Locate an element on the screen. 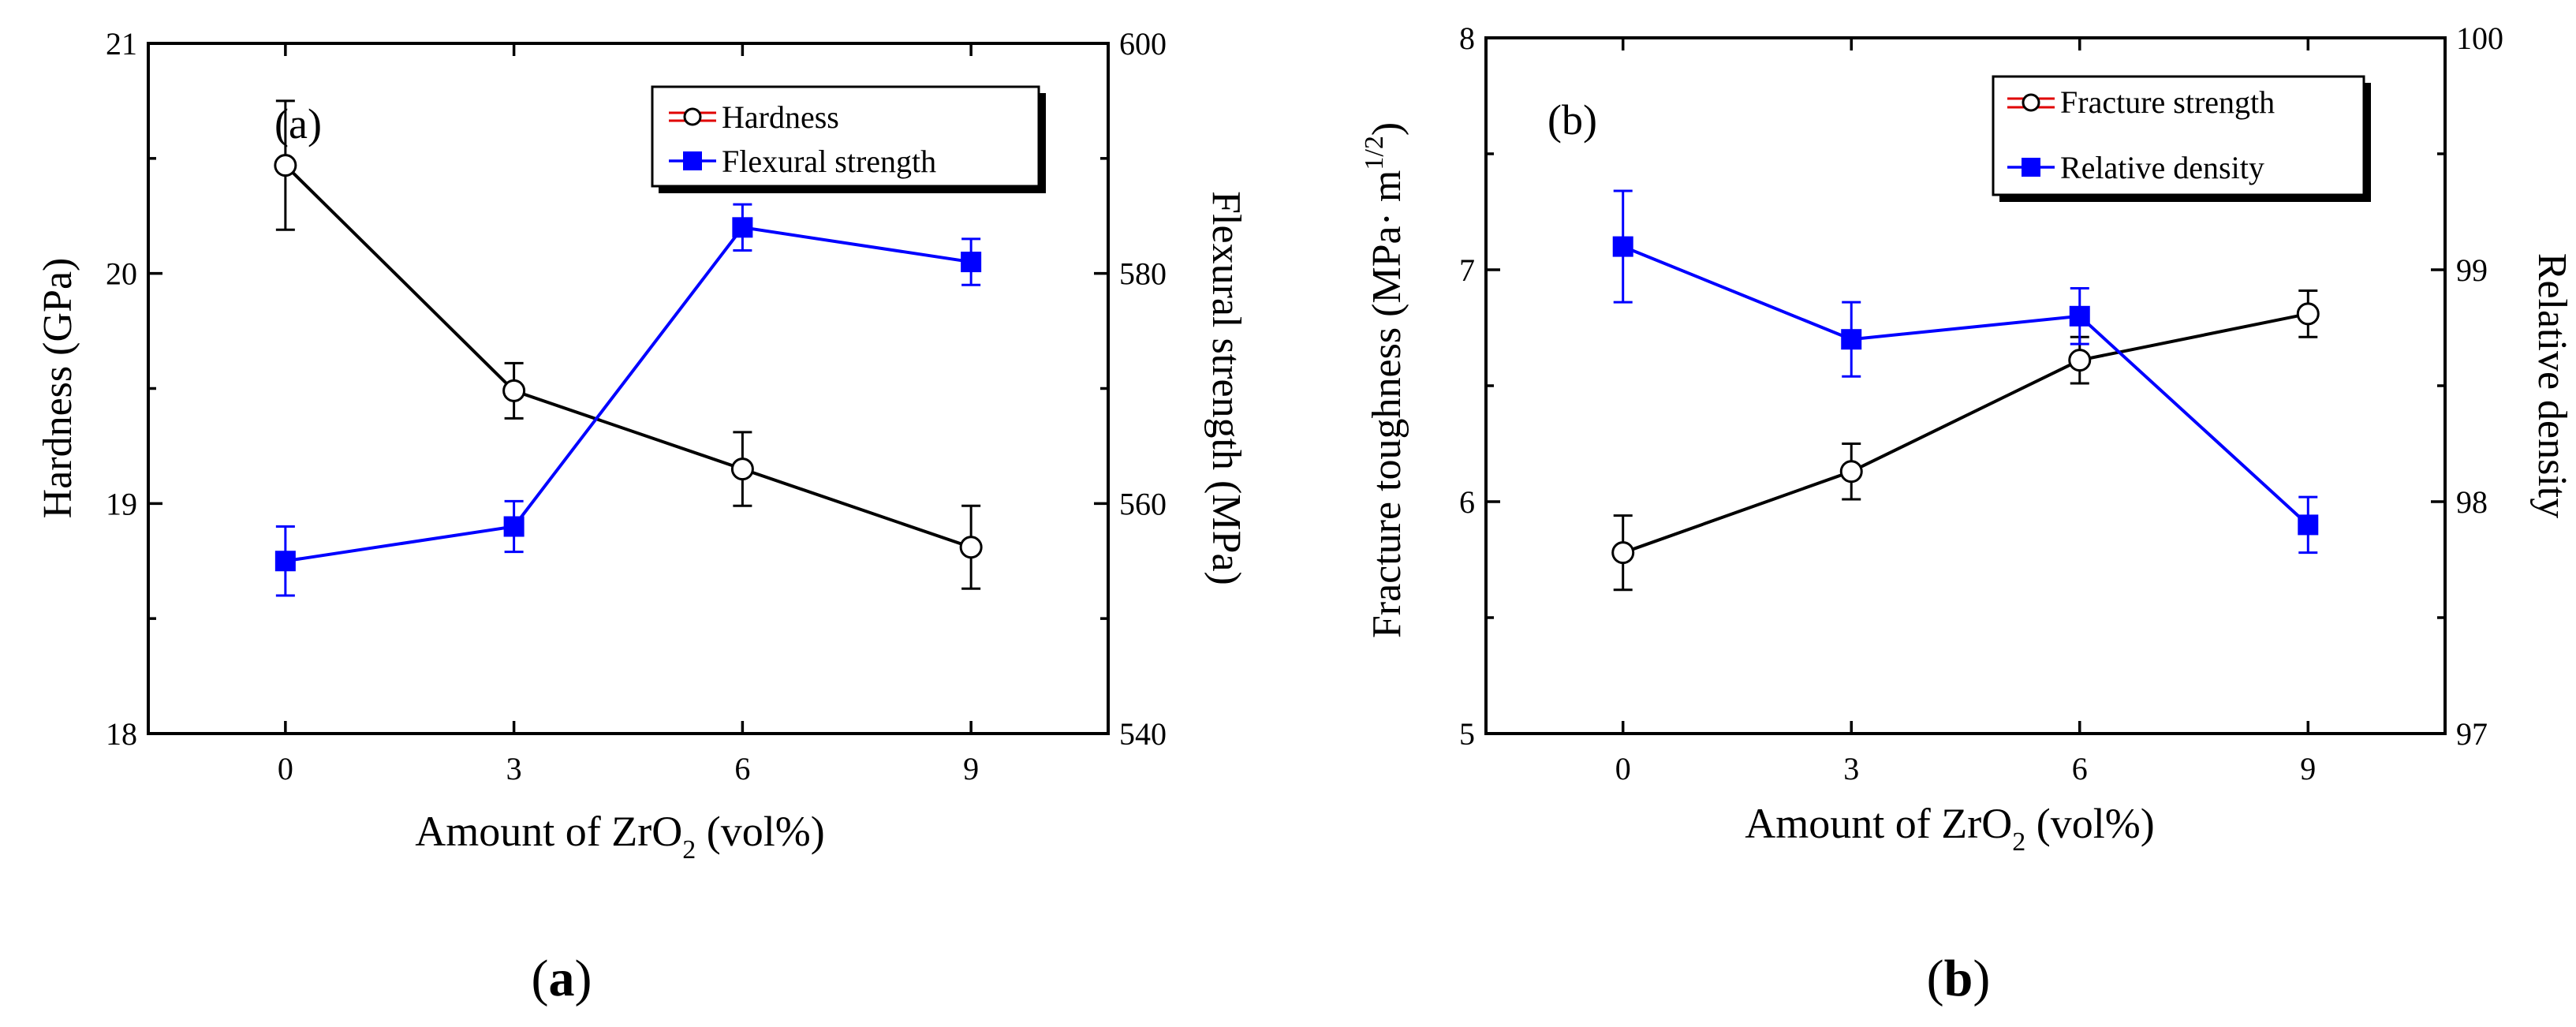 This screenshot has height=1027, width=2576. legend-a: Hardness Flexural strength is located at coordinates (848, 139).